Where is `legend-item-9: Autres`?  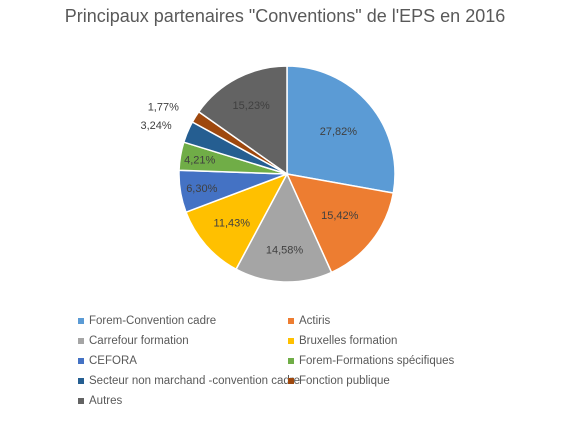
legend-item-9: Autres is located at coordinates (183, 400).